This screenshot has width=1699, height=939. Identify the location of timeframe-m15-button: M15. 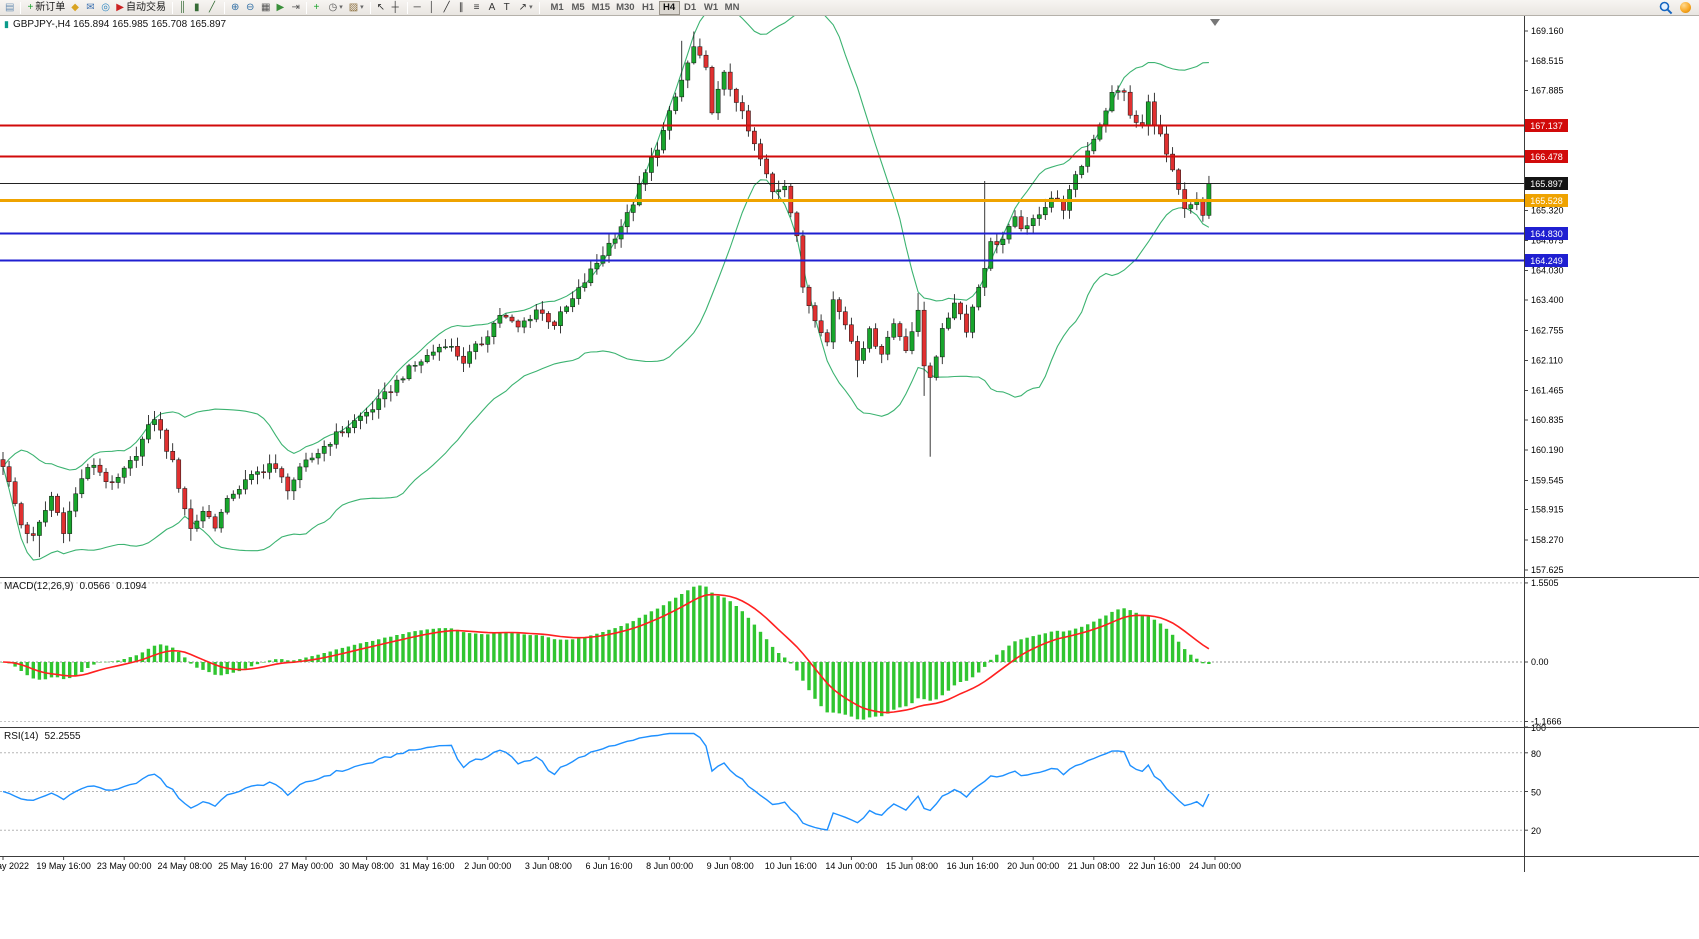
(601, 8).